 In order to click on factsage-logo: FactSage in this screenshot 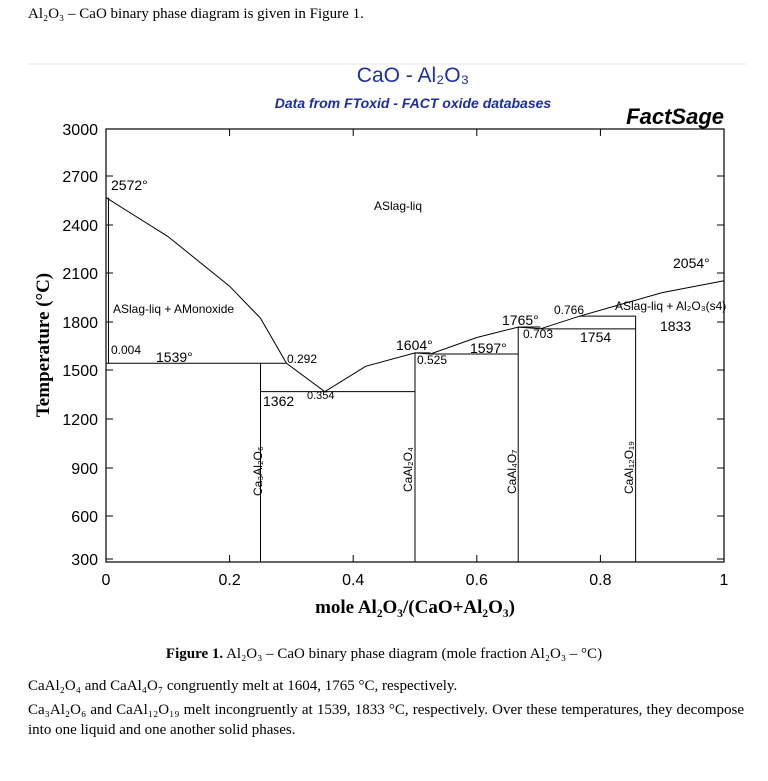, I will do `click(675, 116)`.